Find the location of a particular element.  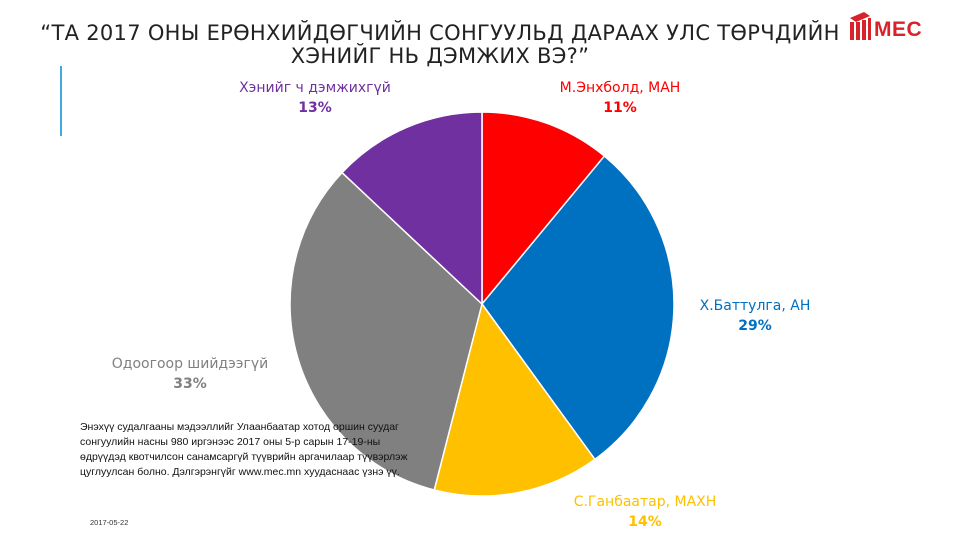

mec-logo: MEC is located at coordinates (898, 29).